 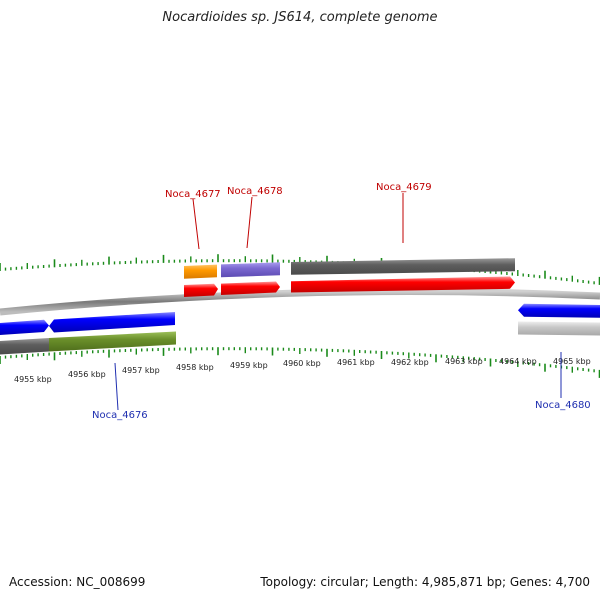 I want to click on gene-noca-4680-feature, so click(x=559, y=328).